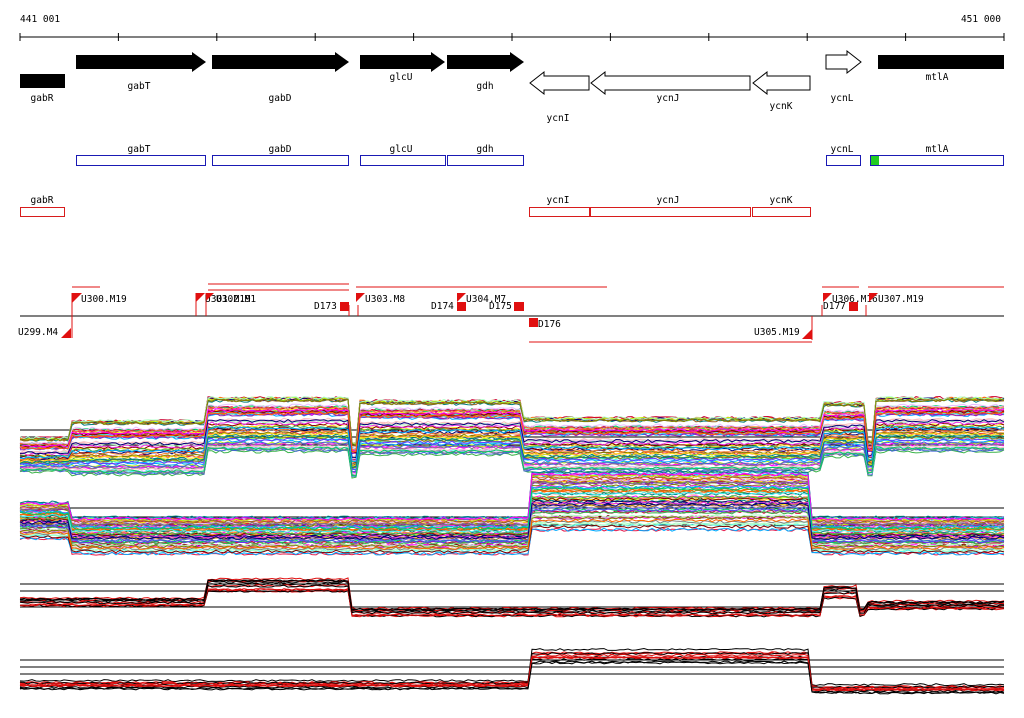 The height and width of the screenshot is (718, 1024). I want to click on segment-U306-flag, so click(827, 297).